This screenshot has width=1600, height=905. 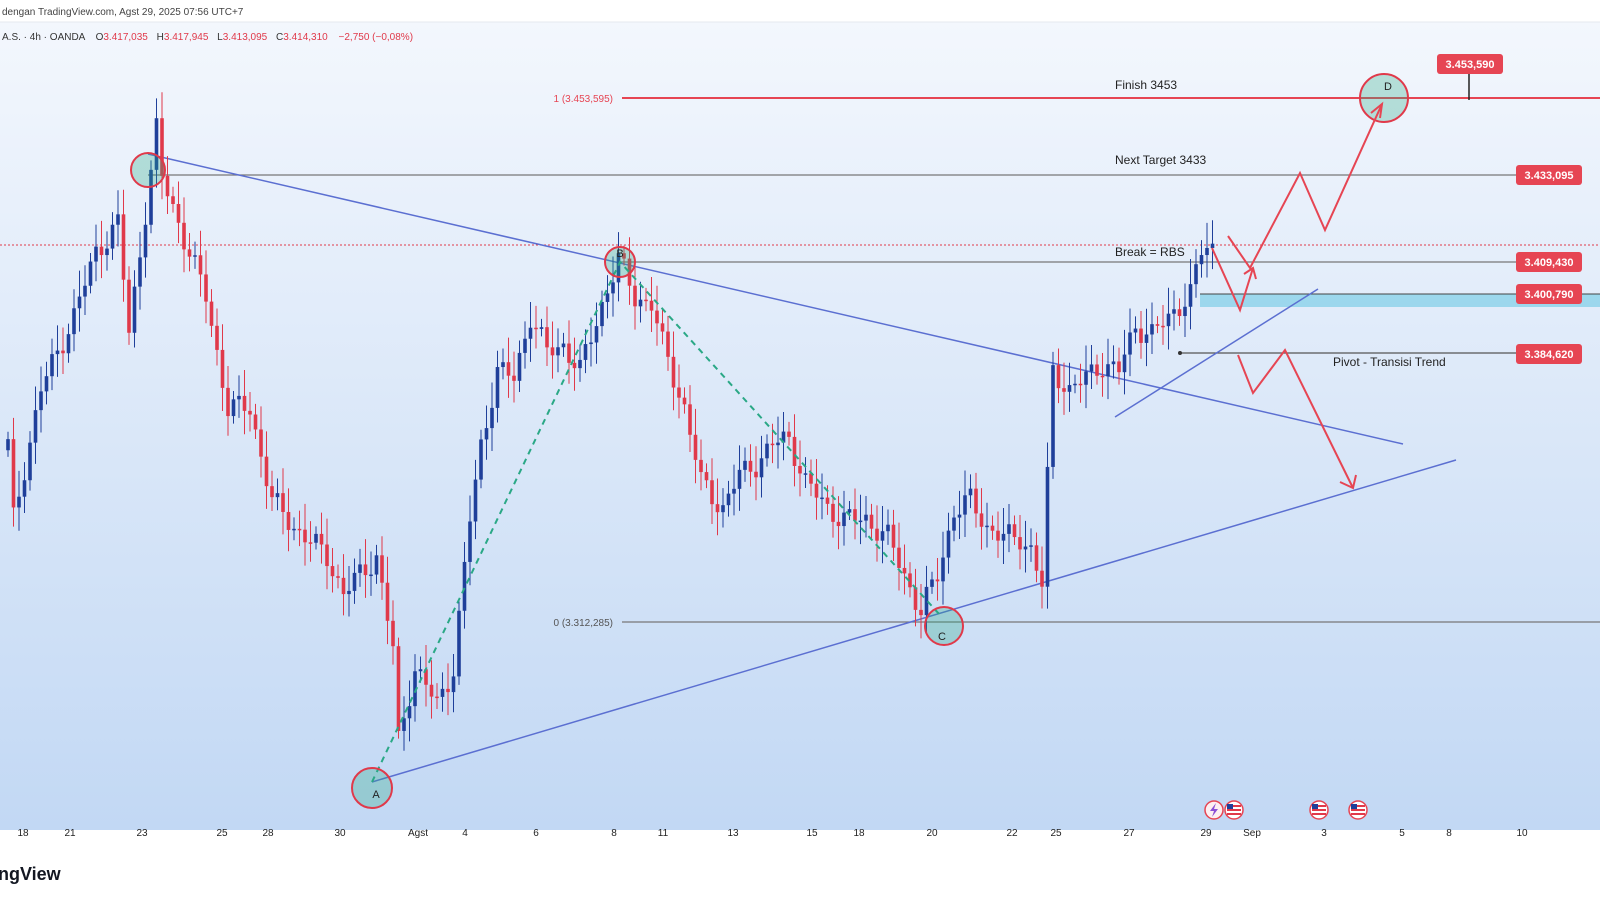 I want to click on ohlc-change: −2,750 (−0,08%), so click(x=376, y=37).